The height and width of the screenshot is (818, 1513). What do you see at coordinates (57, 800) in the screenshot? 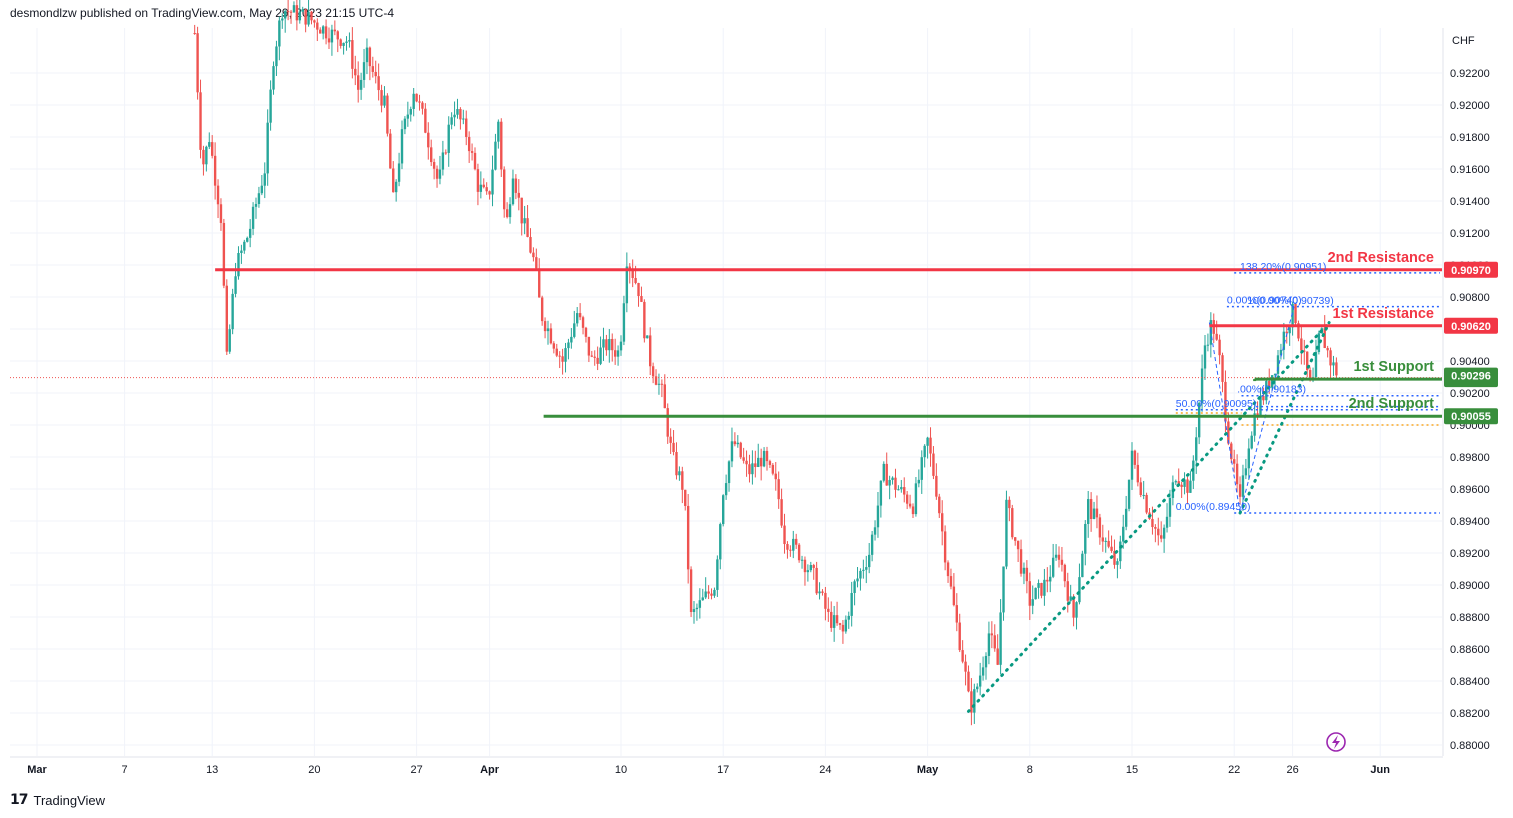
I see `footer-brand: 17 TradingView` at bounding box center [57, 800].